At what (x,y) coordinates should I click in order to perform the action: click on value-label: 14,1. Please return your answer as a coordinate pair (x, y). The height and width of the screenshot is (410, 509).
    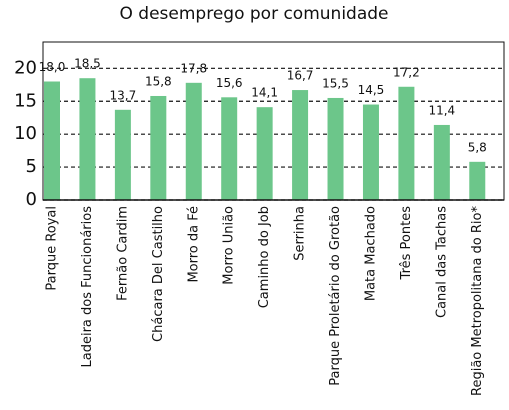
    Looking at the image, I should click on (264, 93).